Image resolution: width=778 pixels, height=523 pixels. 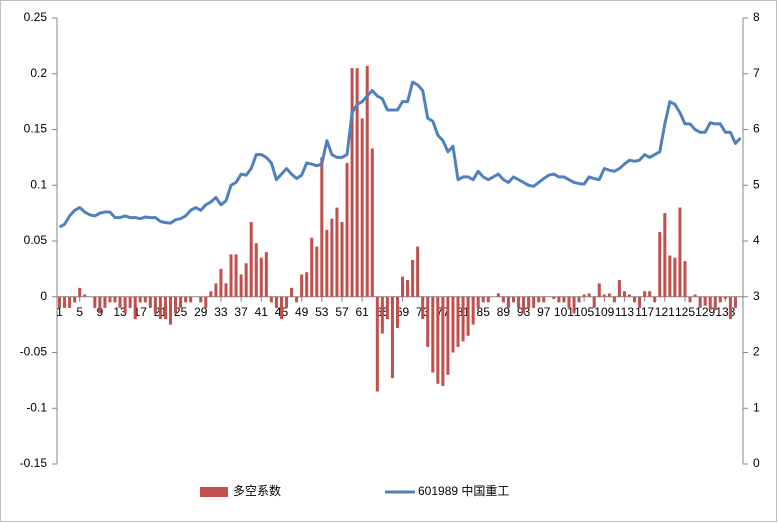 I want to click on x-tick-label: 17, so click(x=141, y=312).